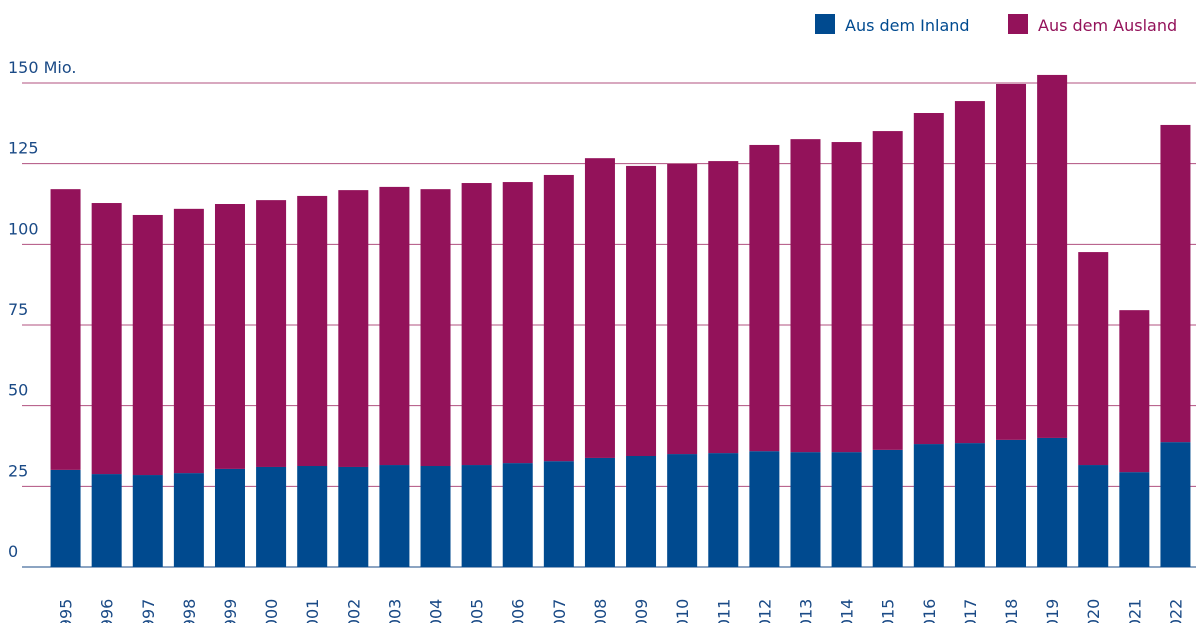  What do you see at coordinates (66, 611) in the screenshot?
I see `x-tick-label: 1995` at bounding box center [66, 611].